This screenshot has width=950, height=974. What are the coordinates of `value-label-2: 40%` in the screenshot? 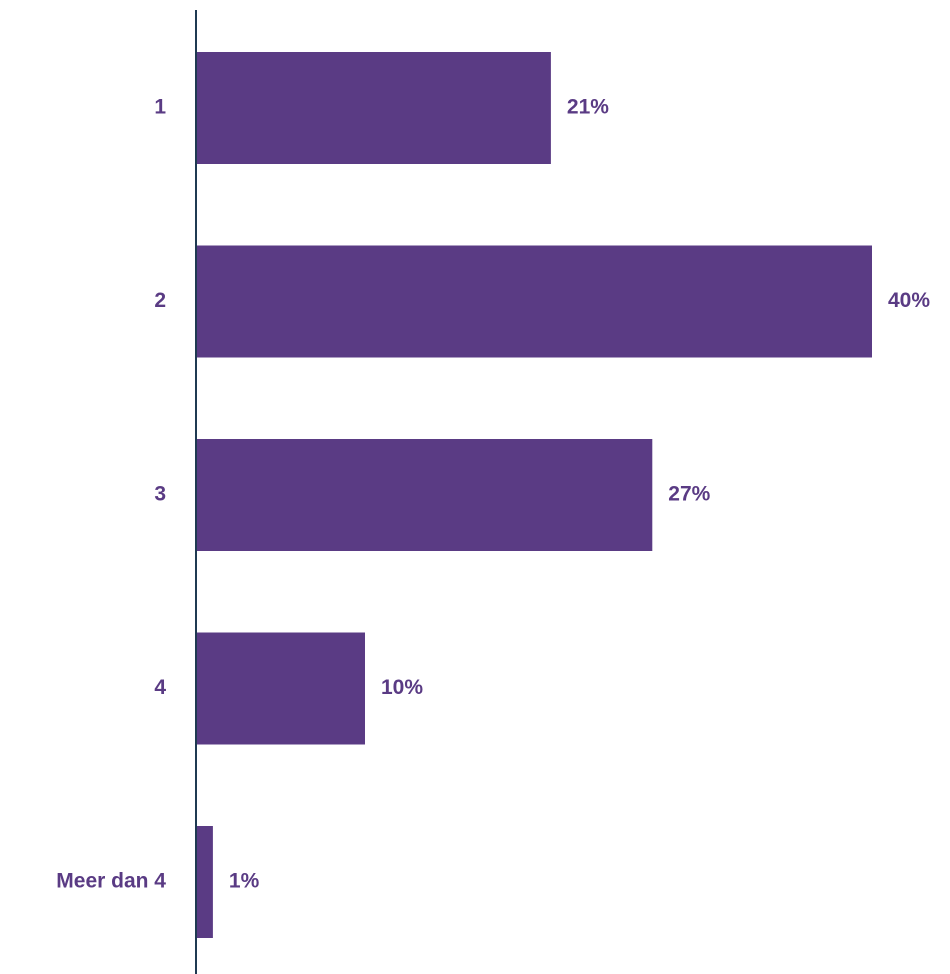 It's located at (909, 300).